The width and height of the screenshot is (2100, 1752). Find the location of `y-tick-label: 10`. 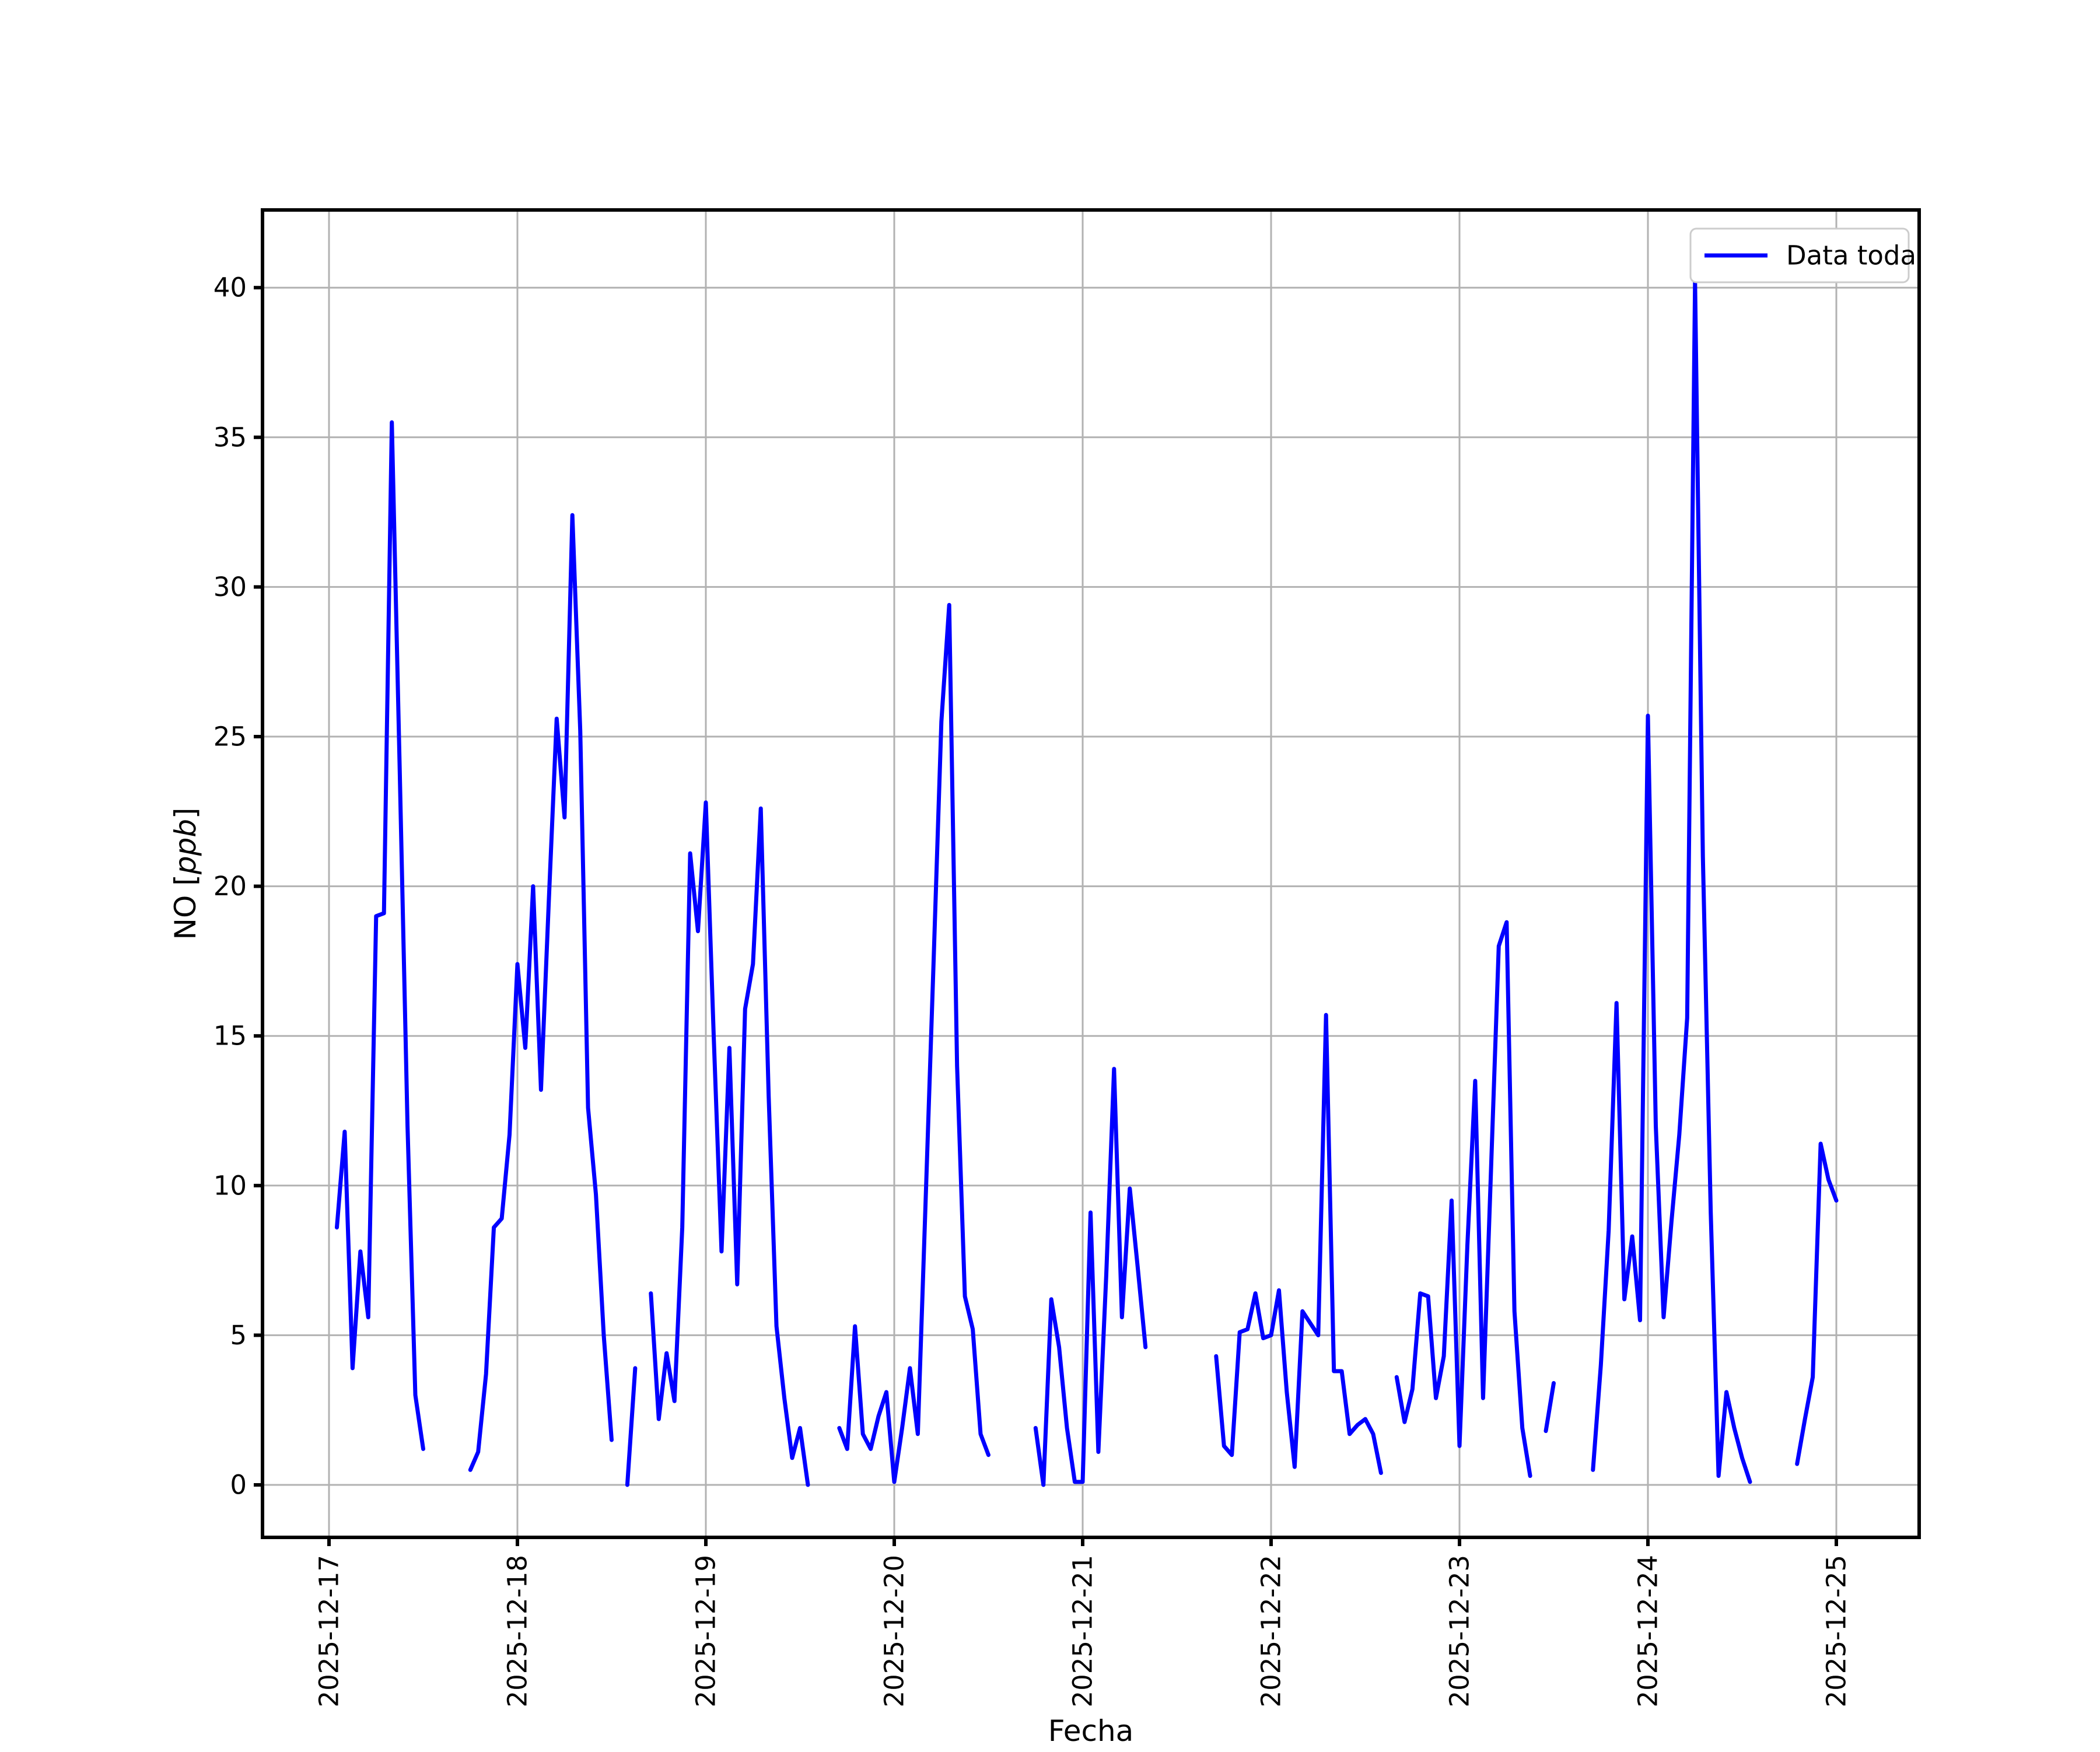

y-tick-label: 10 is located at coordinates (230, 1185).